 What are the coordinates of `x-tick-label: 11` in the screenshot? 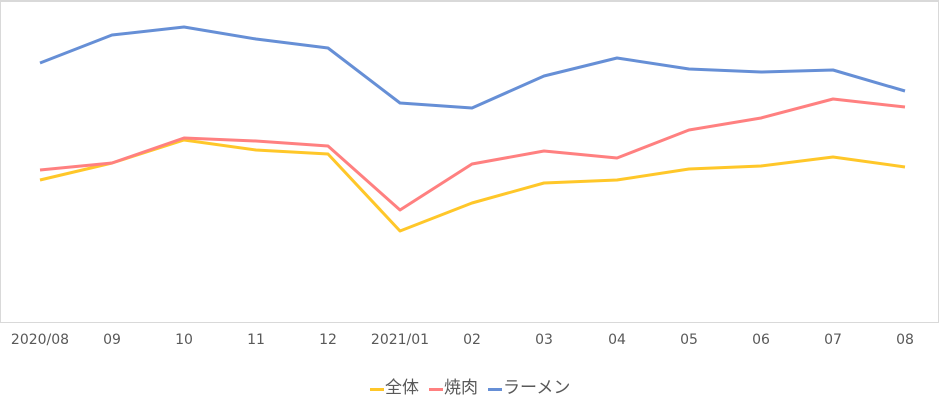 It's located at (256, 340).